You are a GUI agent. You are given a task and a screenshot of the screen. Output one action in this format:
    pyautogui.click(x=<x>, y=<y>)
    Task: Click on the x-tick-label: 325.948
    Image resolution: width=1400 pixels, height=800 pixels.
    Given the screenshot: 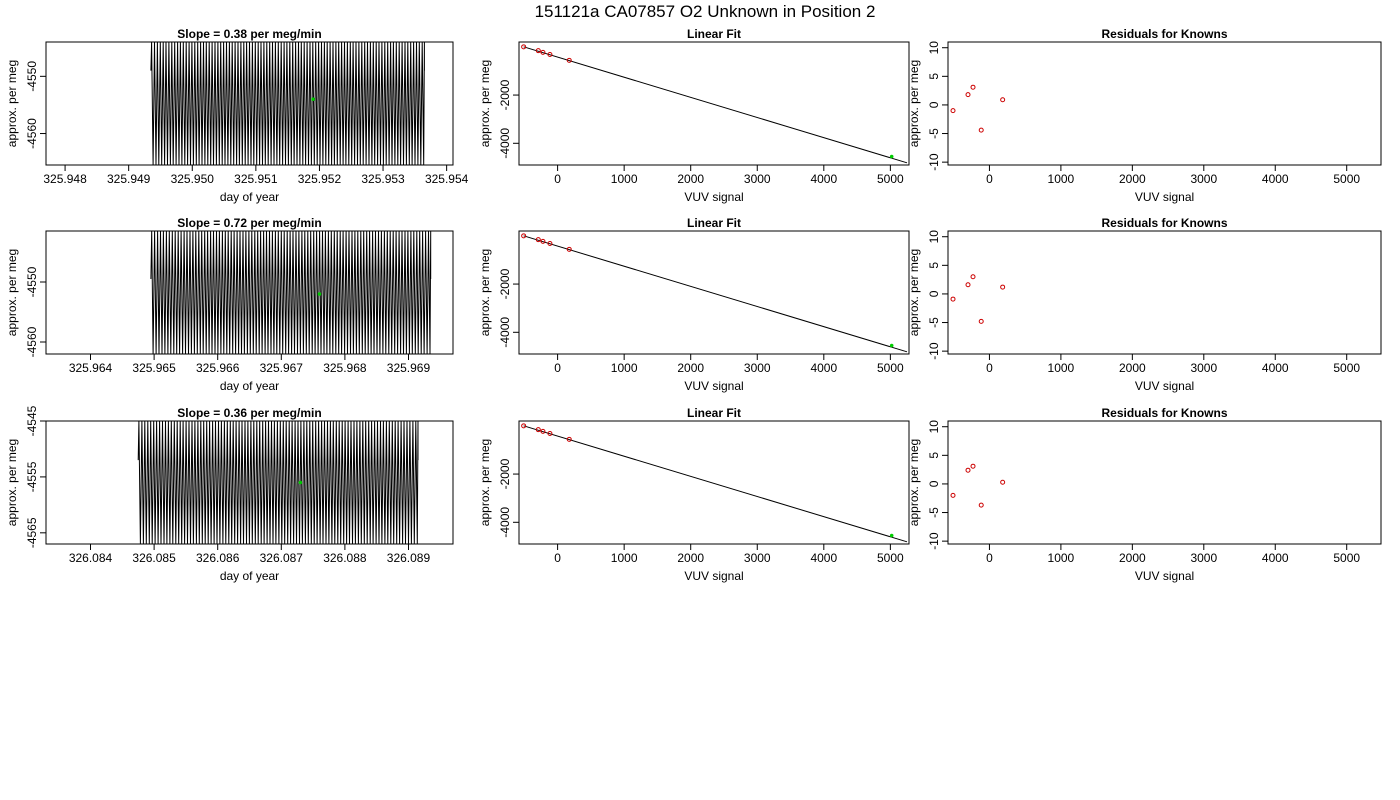 What is the action you would take?
    pyautogui.click(x=65, y=179)
    